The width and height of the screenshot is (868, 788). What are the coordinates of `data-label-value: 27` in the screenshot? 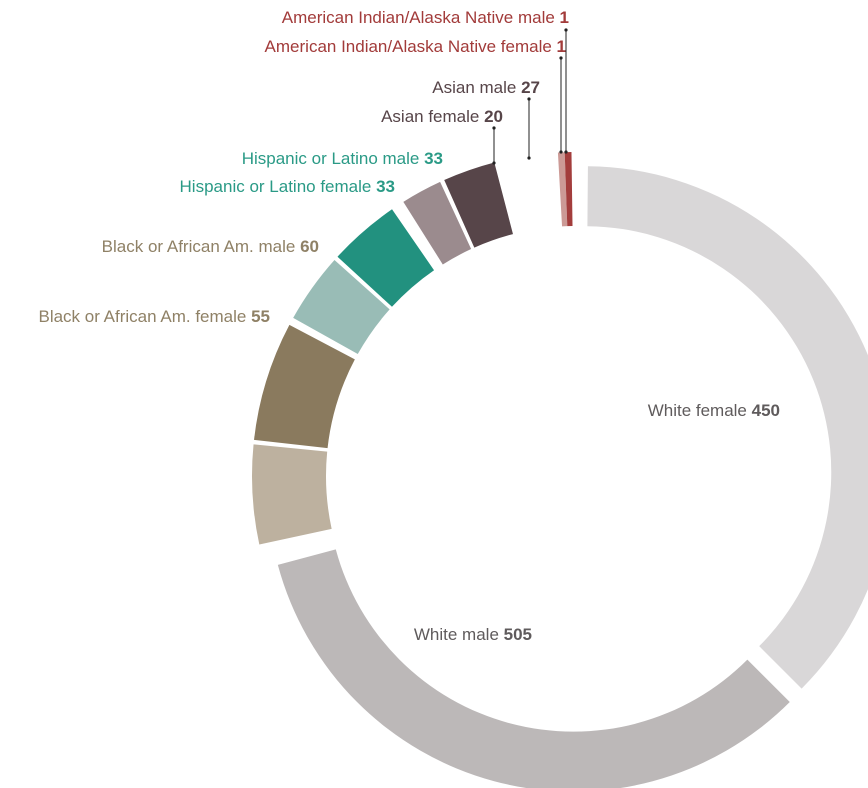 It's located at (530, 87).